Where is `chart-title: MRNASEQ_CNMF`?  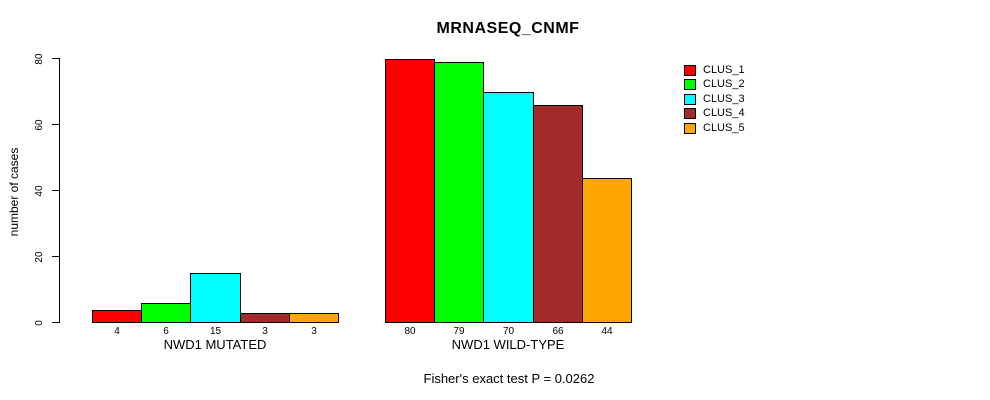 chart-title: MRNASEQ_CNMF is located at coordinates (508, 28).